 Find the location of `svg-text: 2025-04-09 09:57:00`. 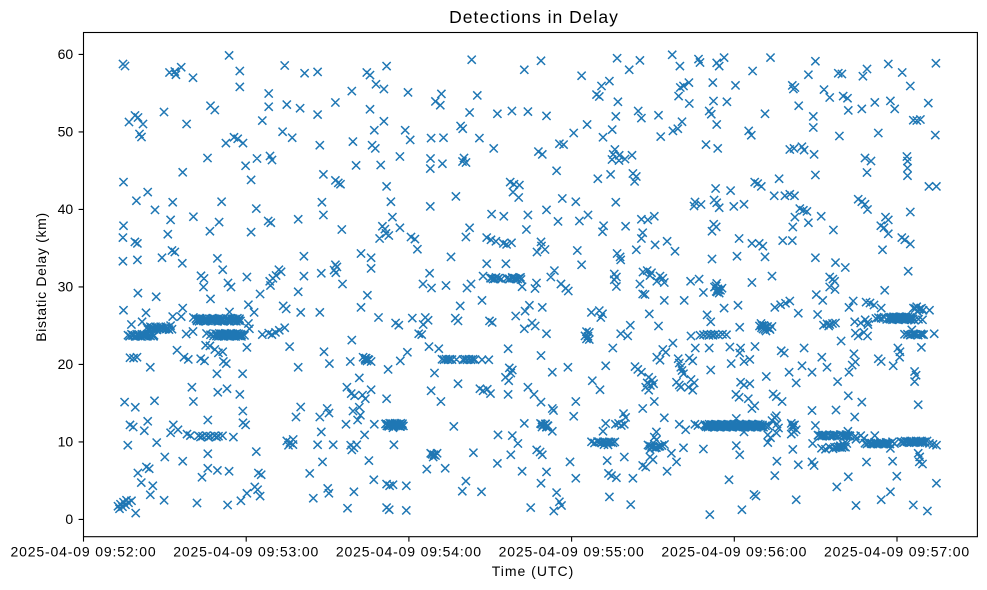

svg-text: 2025-04-09 09:57:00 is located at coordinates (897, 552).